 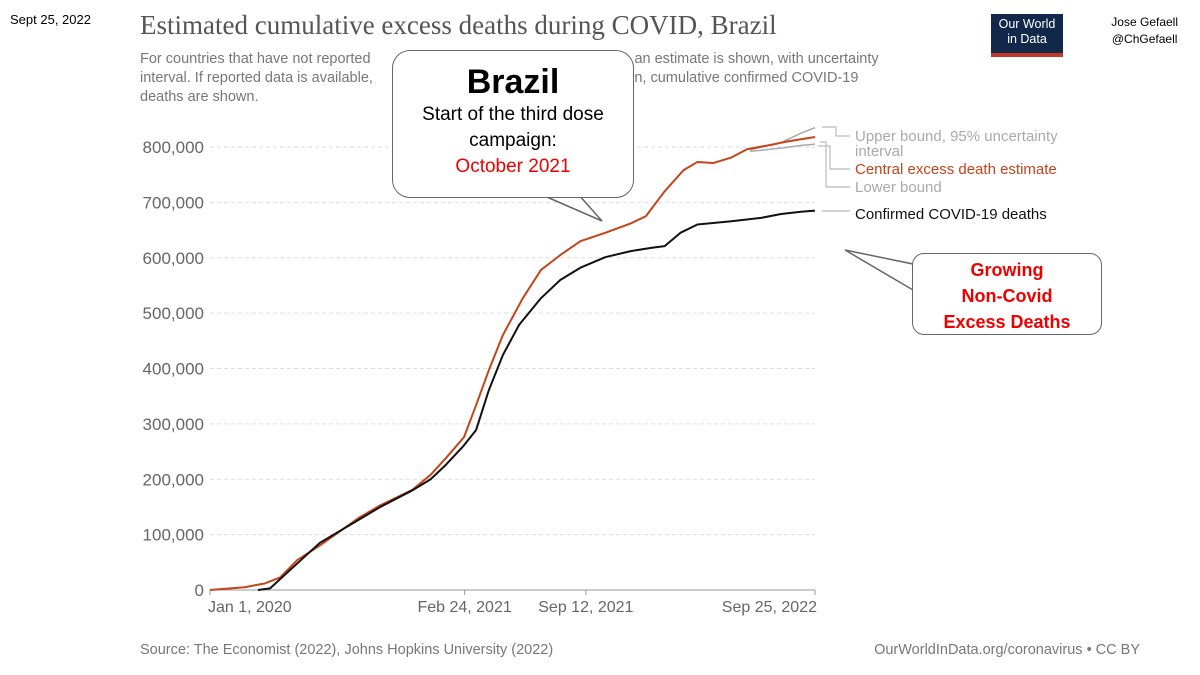 What do you see at coordinates (1007, 270) in the screenshot?
I see `callout-line: Growing` at bounding box center [1007, 270].